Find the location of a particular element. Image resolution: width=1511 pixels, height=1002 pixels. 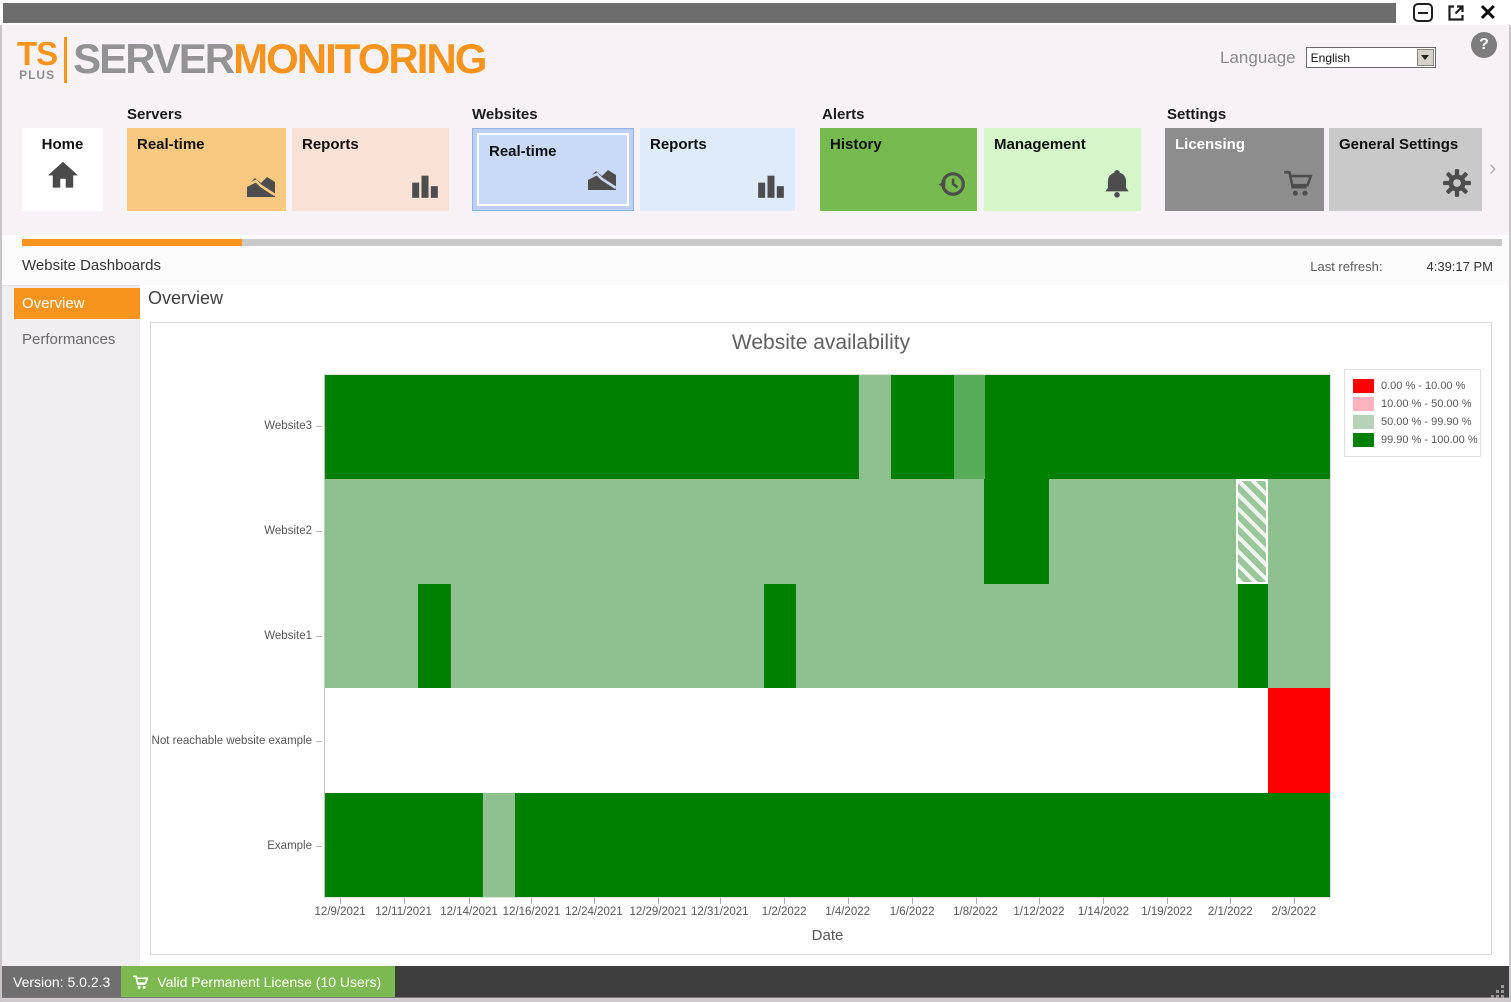

y-axis-label: Example is located at coordinates (236, 845).